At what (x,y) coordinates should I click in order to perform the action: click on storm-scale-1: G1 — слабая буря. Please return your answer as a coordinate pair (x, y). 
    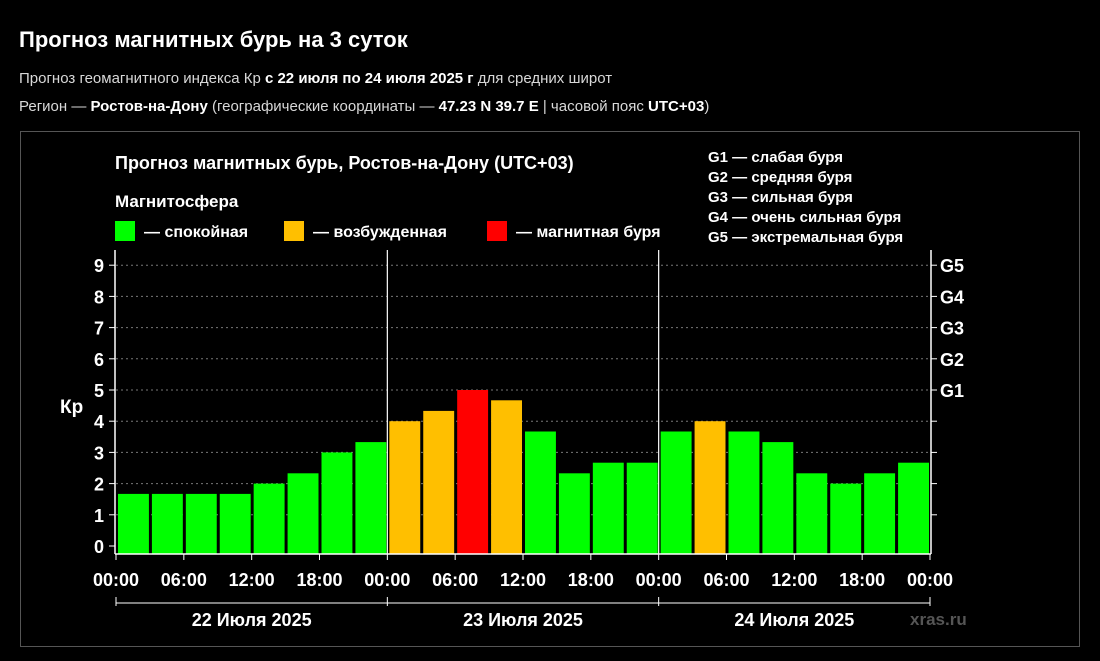
    Looking at the image, I should click on (775, 157).